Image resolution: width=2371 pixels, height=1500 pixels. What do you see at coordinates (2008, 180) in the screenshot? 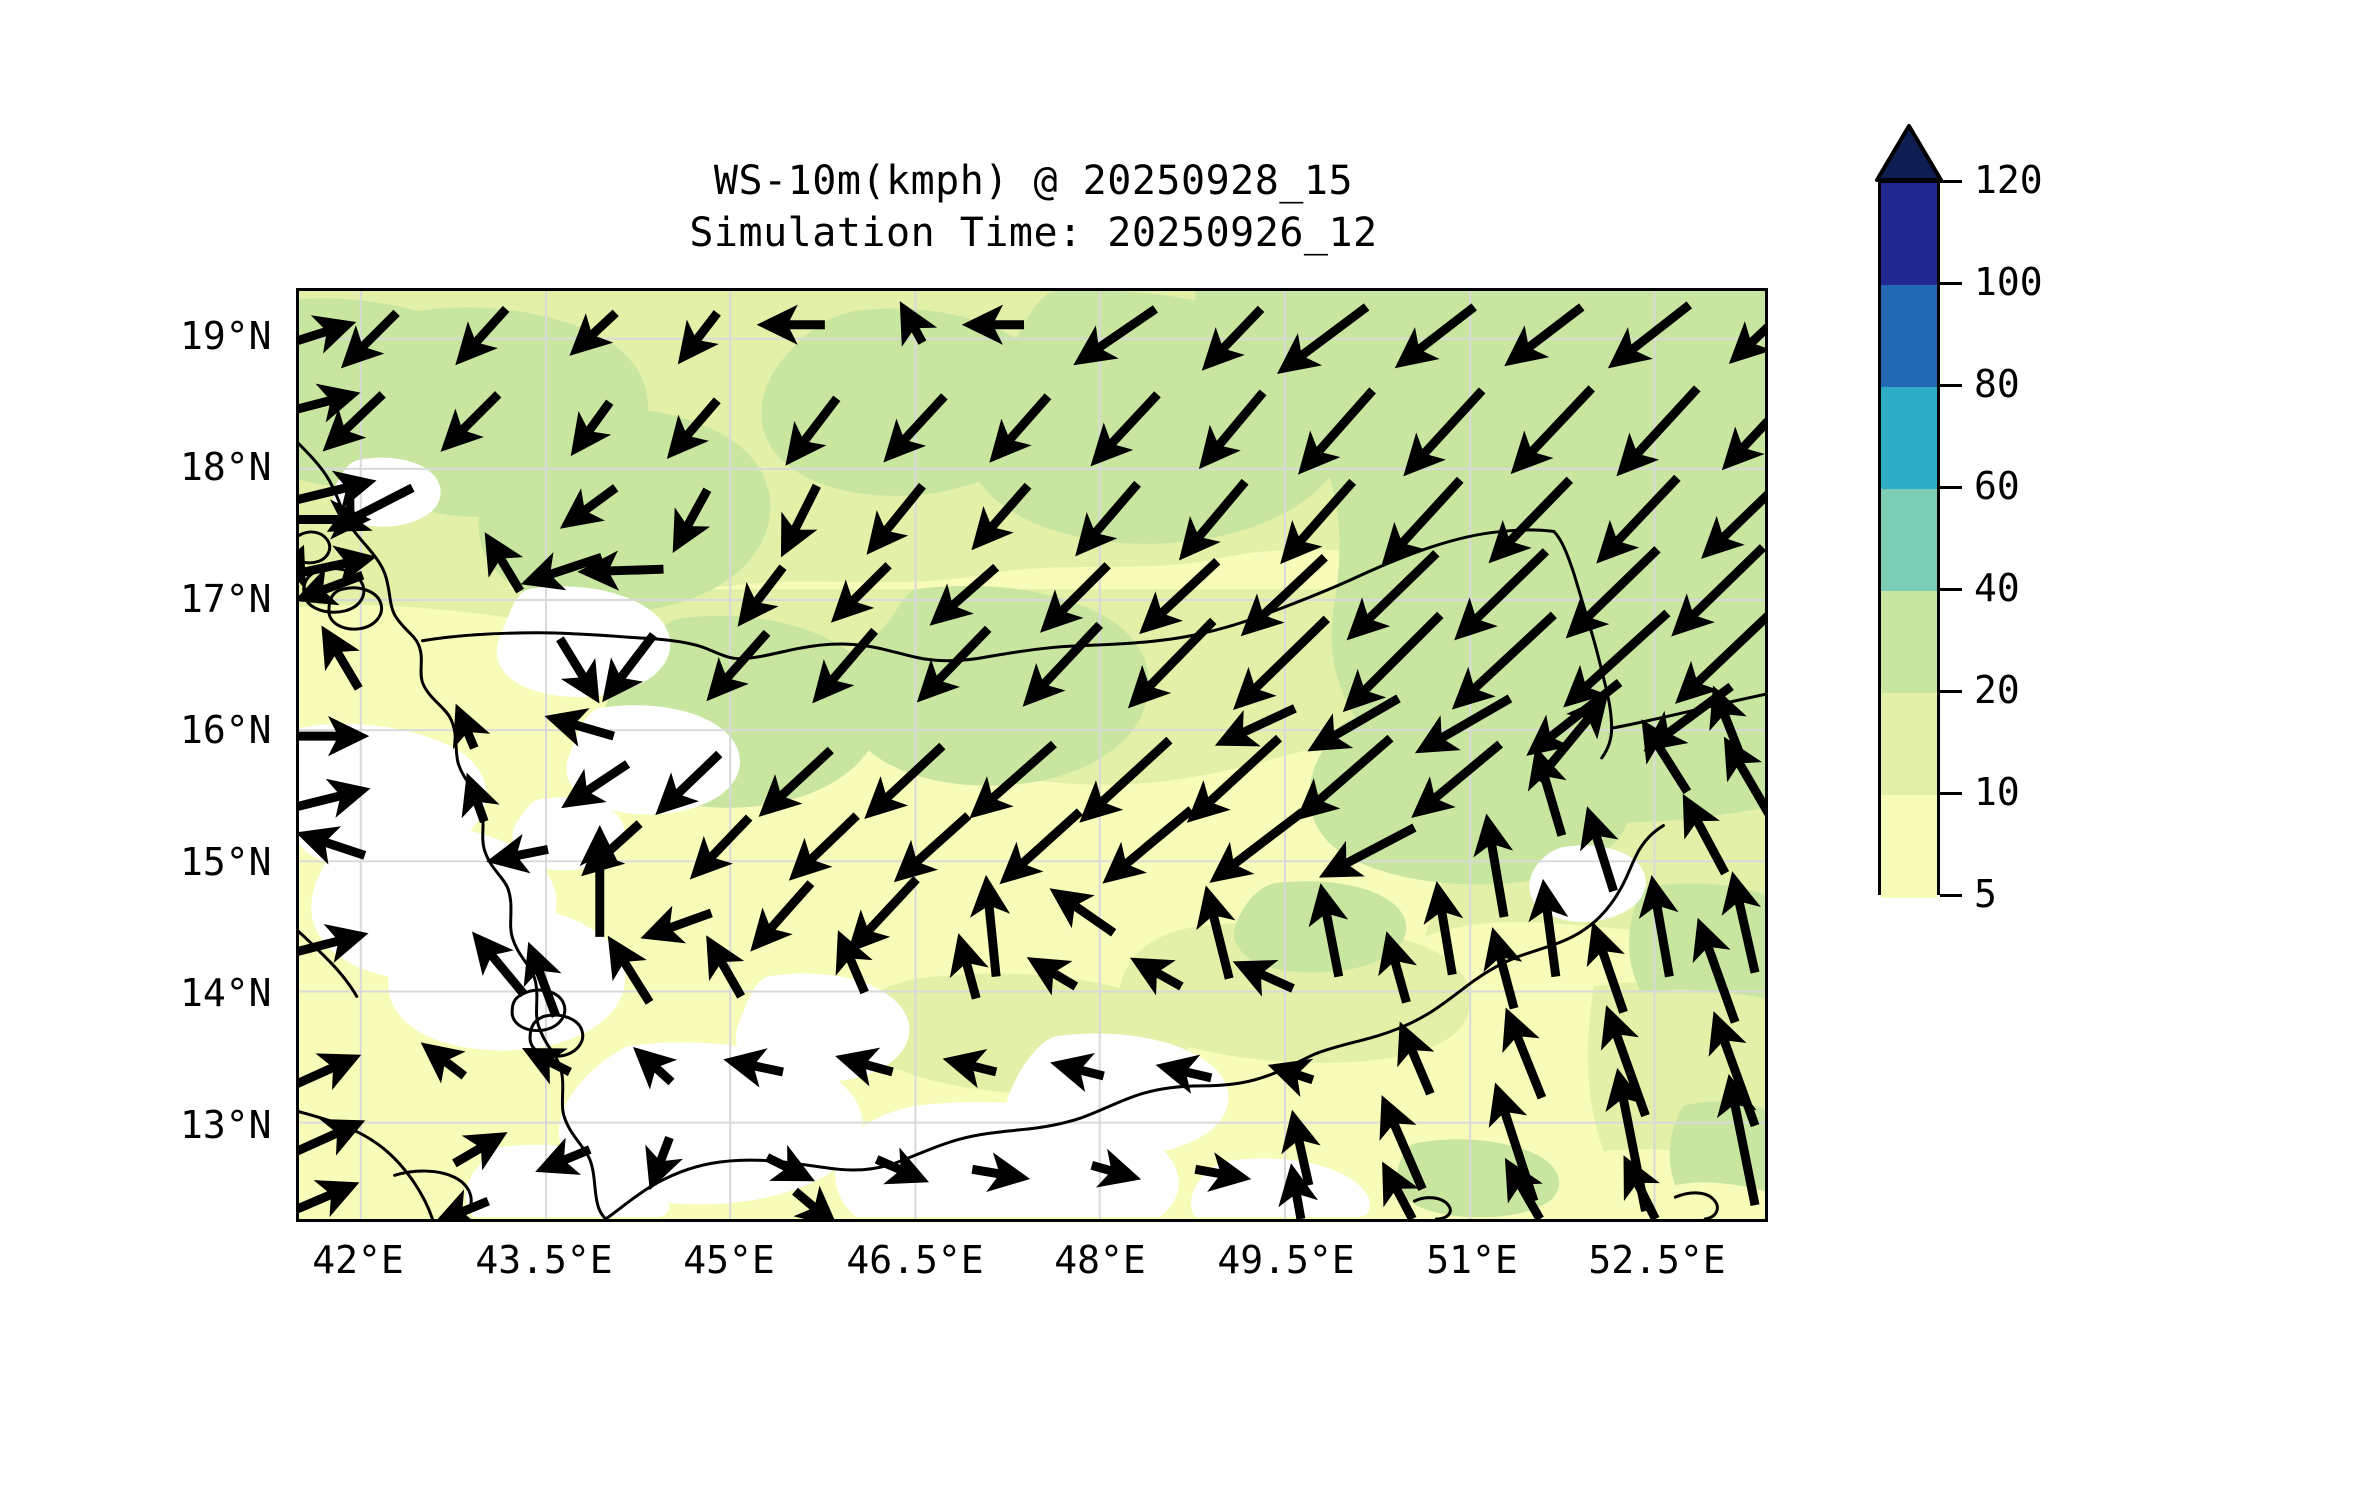
I see `colorbar-label-120: 120` at bounding box center [2008, 180].